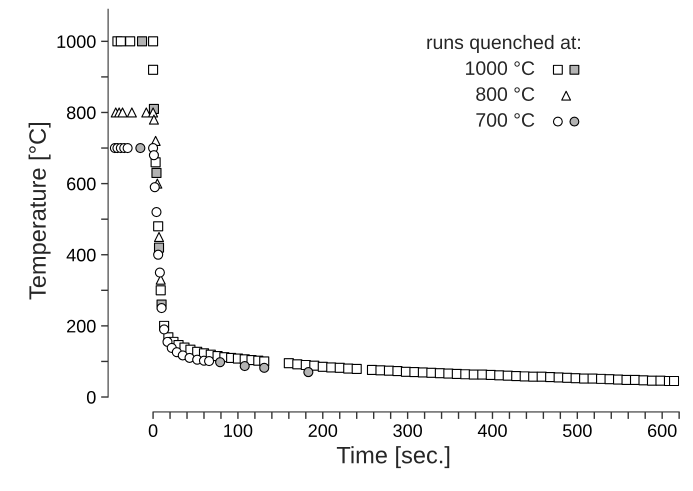  I want to click on y-tick-label: 400, so click(81, 255).